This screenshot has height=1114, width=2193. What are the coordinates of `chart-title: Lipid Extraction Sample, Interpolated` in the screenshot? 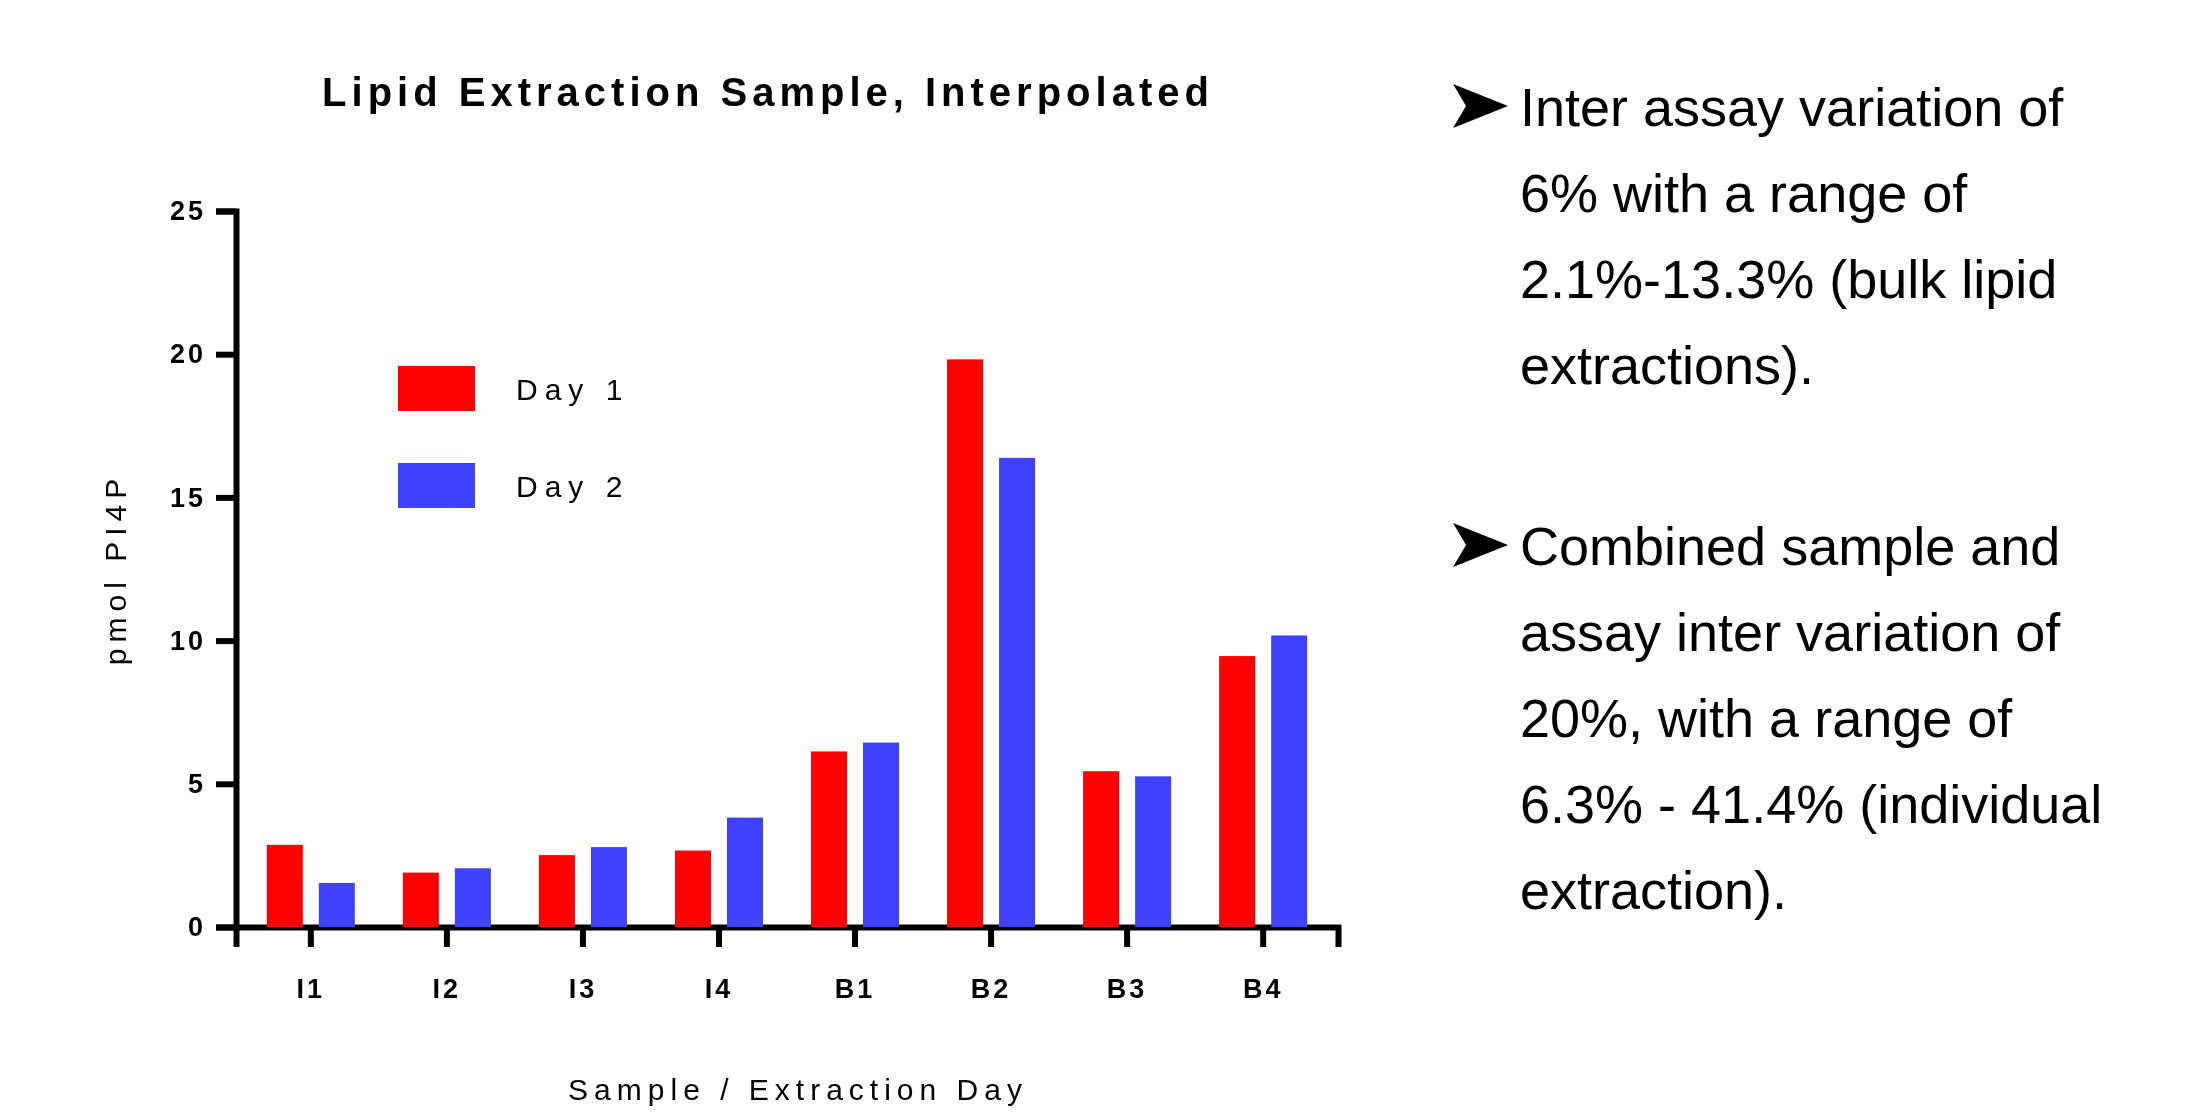 It's located at (768, 92).